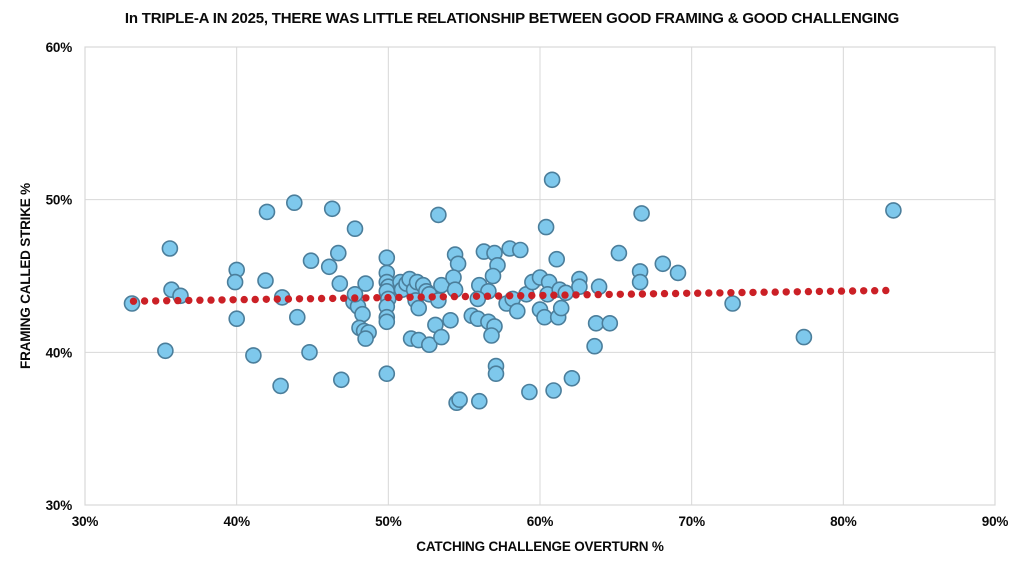 The image size is (1024, 576). What do you see at coordinates (388, 521) in the screenshot?
I see `x-tick-label: 50%` at bounding box center [388, 521].